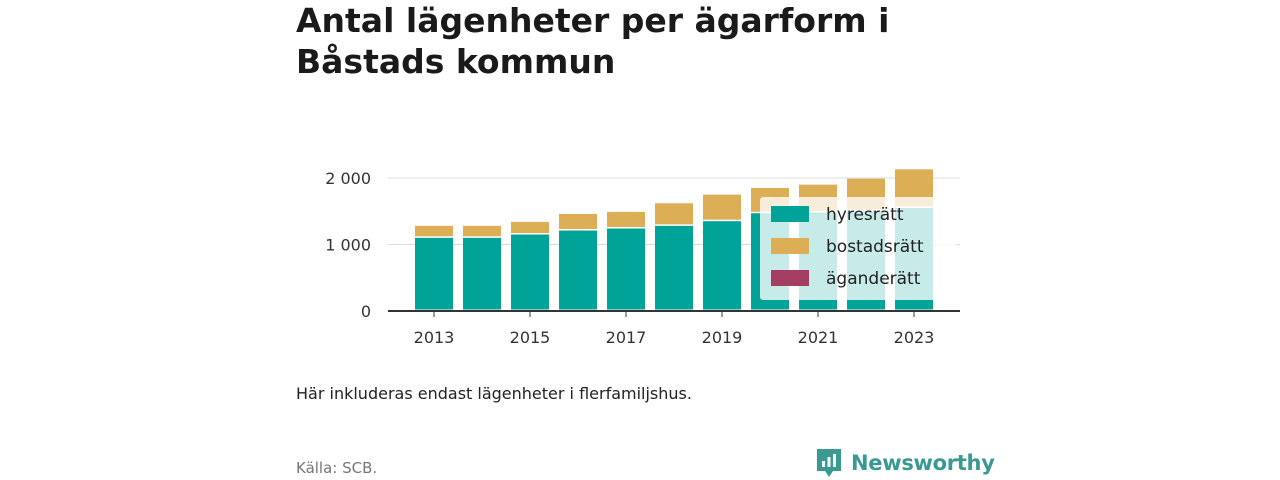 This screenshot has height=480, width=1280. Describe the element at coordinates (923, 463) in the screenshot. I see `brand-name: Newsworthy` at that location.